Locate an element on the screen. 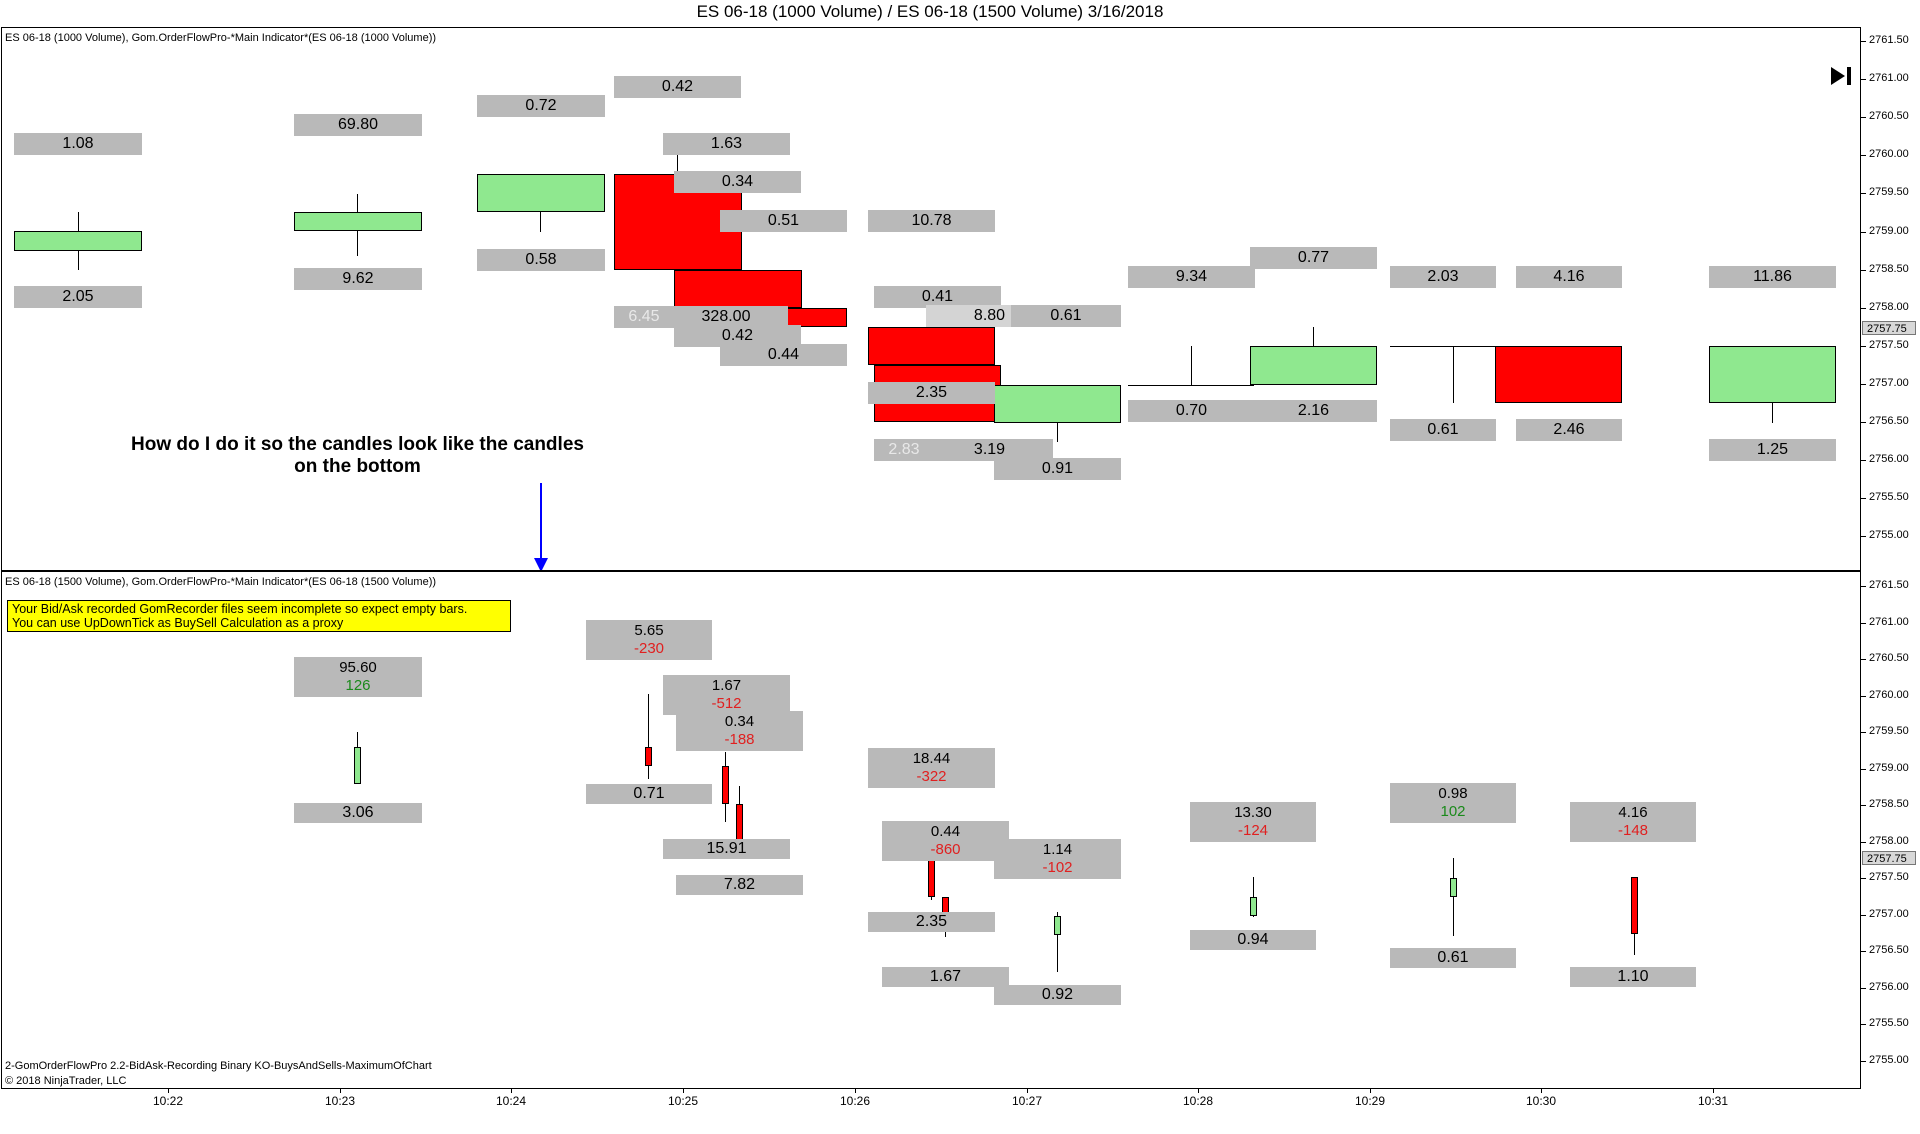 The image size is (1920, 1134). value-box: 0.91 is located at coordinates (1057, 469).